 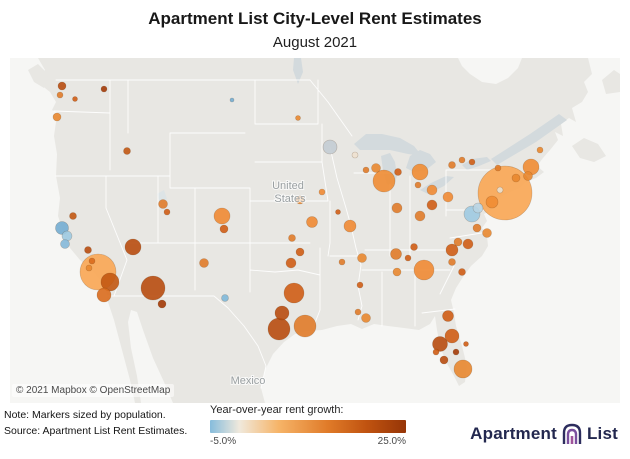 I want to click on legend-gradient-bar, so click(x=308, y=426).